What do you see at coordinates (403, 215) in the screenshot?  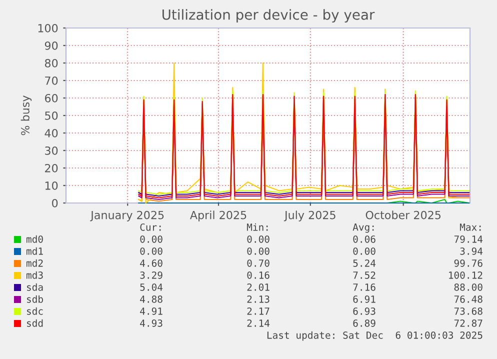 I see `x-tick-label: October 2025` at bounding box center [403, 215].